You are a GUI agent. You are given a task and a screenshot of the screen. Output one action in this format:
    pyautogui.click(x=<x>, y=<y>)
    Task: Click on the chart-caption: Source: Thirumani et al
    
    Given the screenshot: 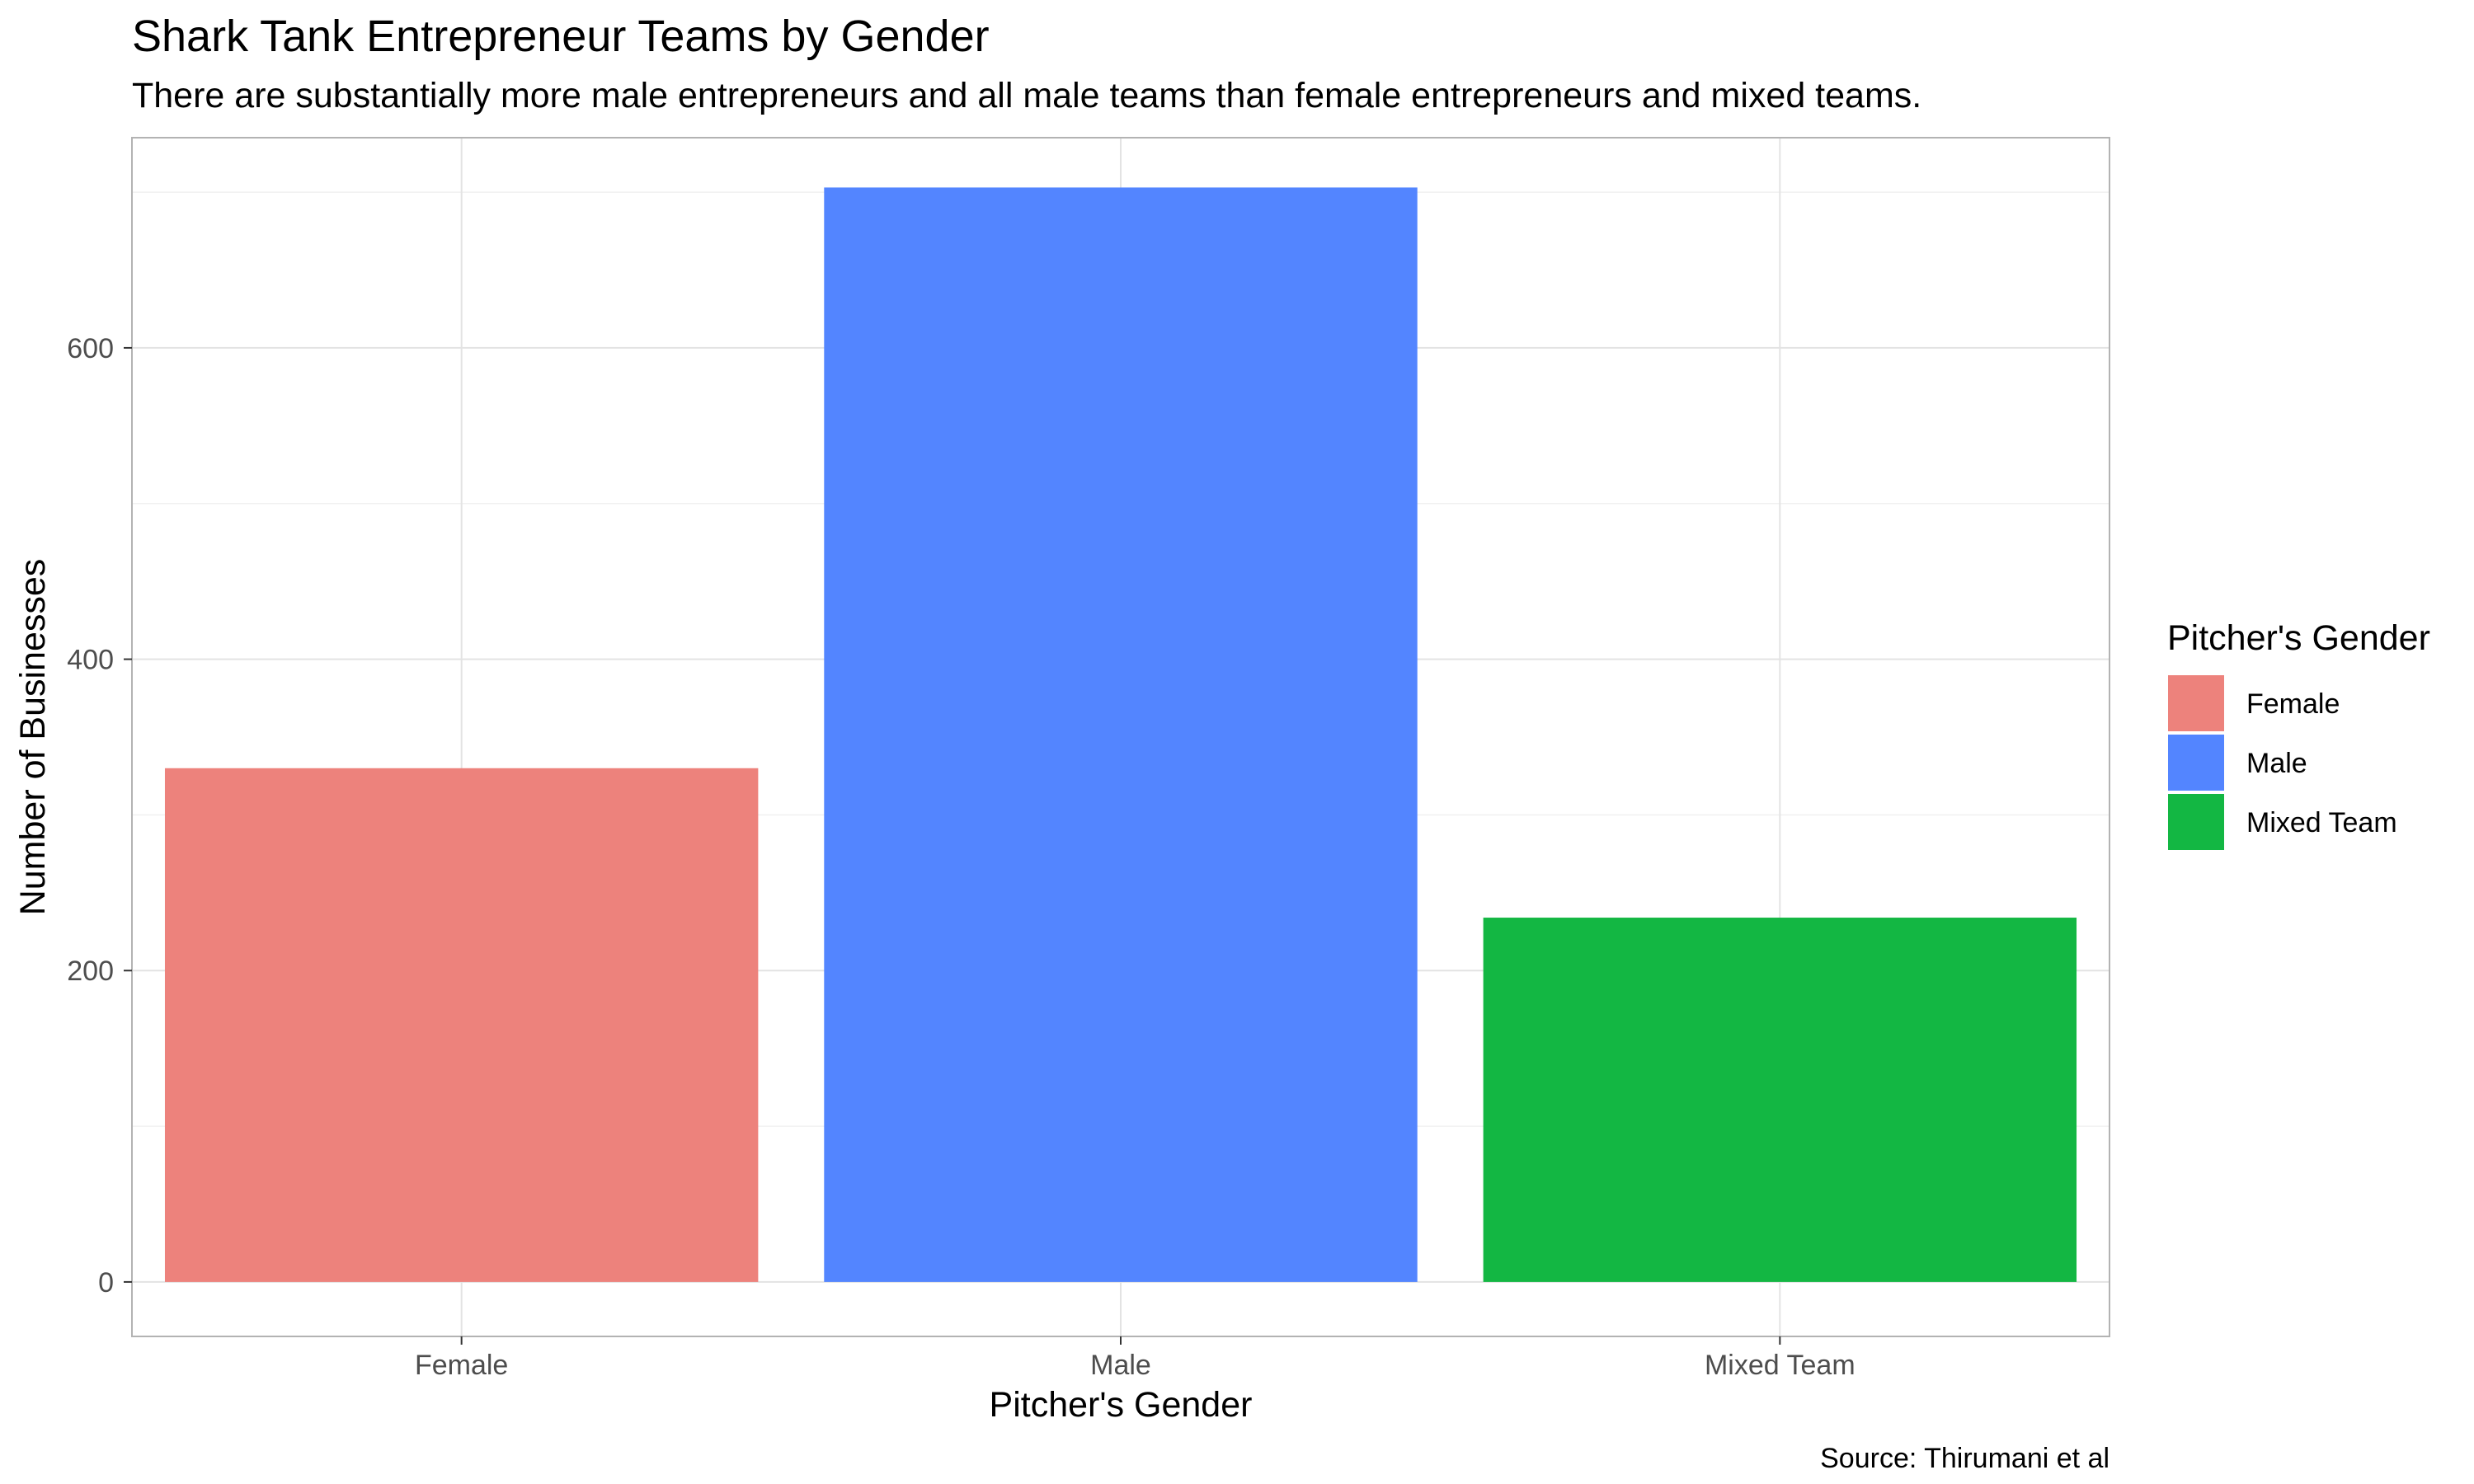 What is the action you would take?
    pyautogui.click(x=1964, y=1458)
    